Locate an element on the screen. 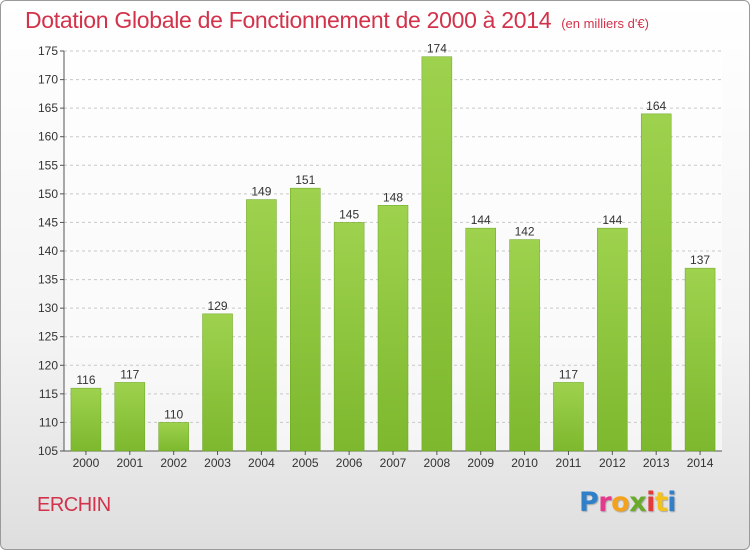  proxiti-logo: Proxiti is located at coordinates (628, 502).